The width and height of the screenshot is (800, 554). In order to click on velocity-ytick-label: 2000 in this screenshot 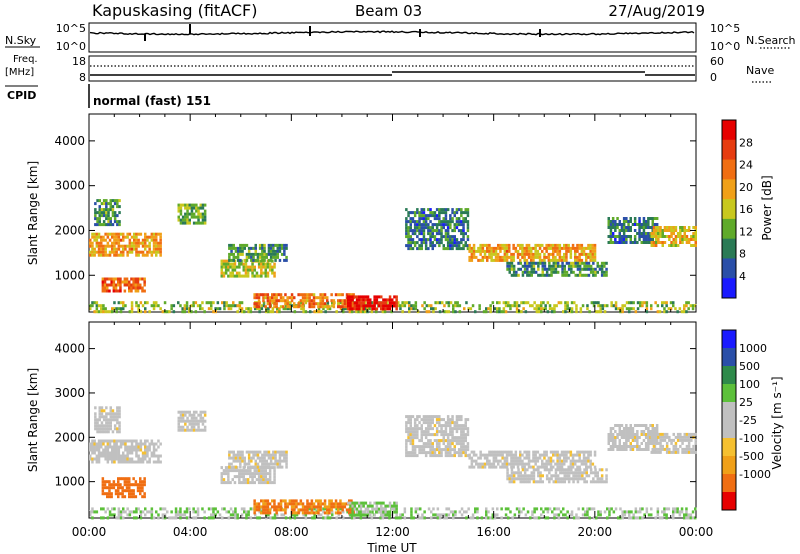, I will do `click(69, 437)`.